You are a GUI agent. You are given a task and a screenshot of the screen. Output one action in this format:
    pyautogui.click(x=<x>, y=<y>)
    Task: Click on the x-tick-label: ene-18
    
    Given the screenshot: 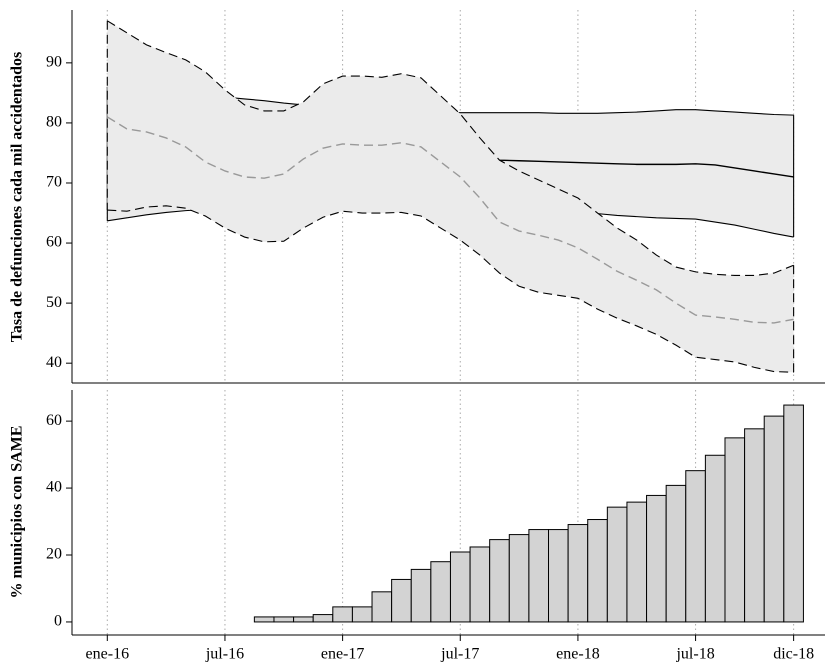 What is the action you would take?
    pyautogui.click(x=578, y=654)
    